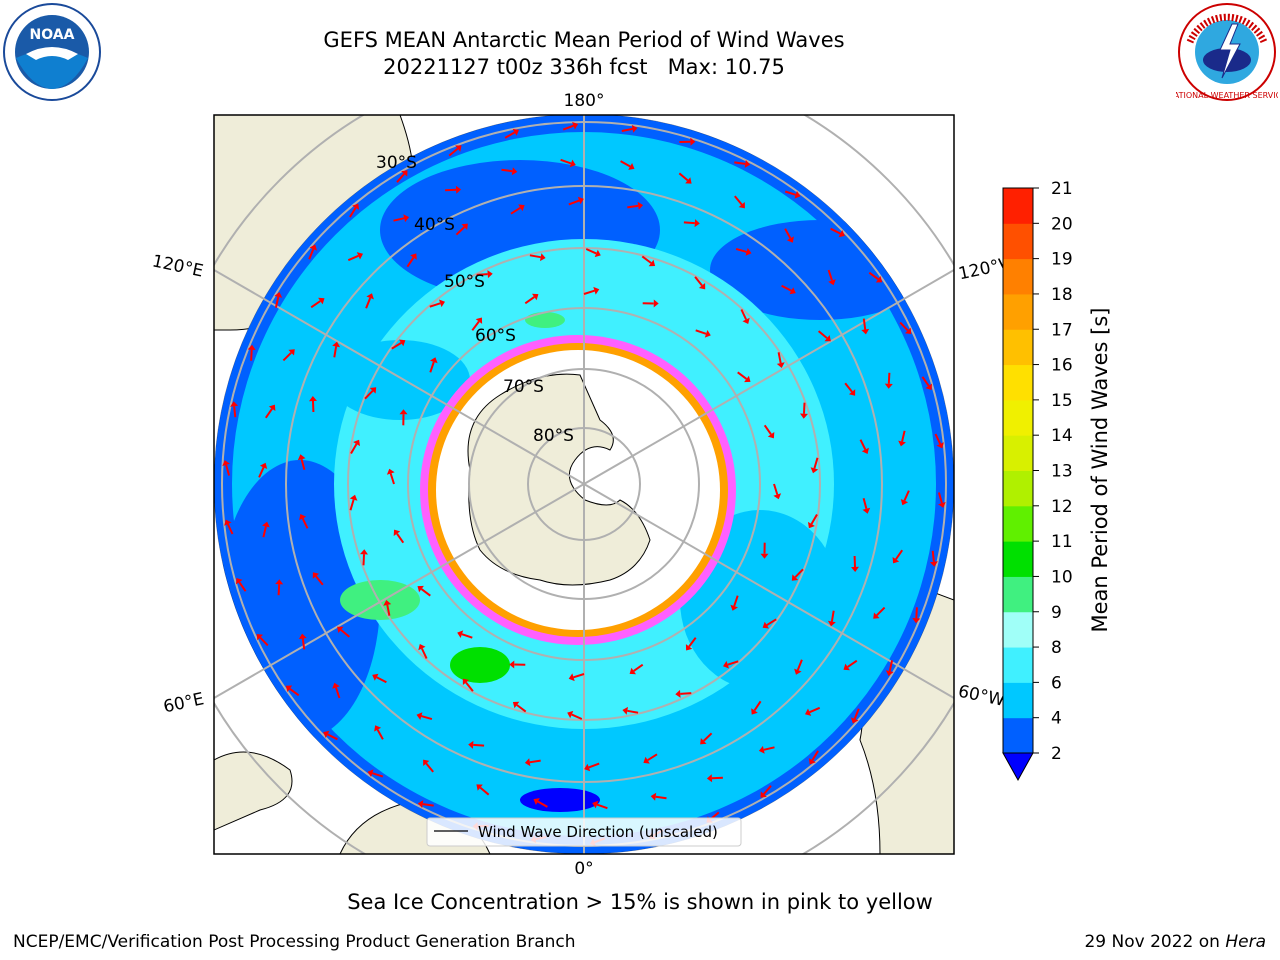  Describe the element at coordinates (598, 832) in the screenshot. I see `legend-label: Wind Wave Direction (unscaled)` at that location.